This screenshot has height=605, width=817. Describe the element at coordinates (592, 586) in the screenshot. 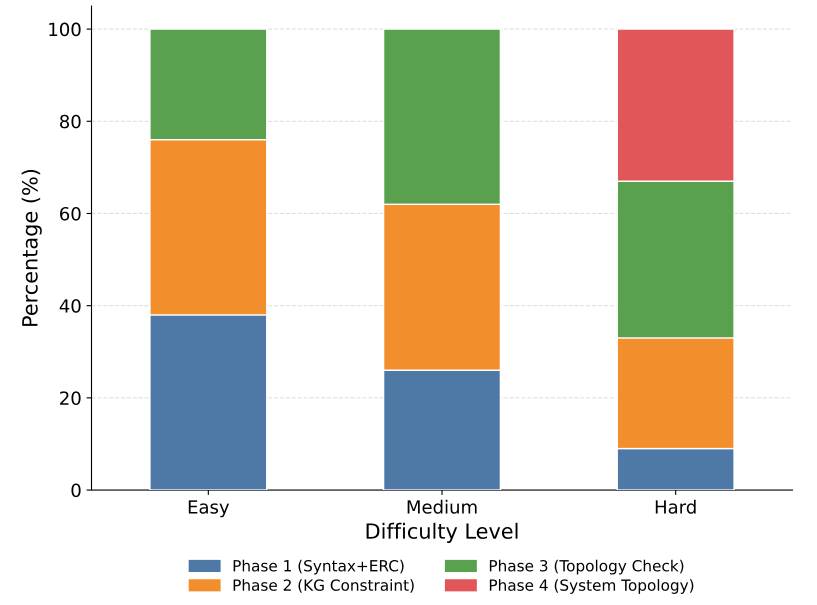

I see `legend-label: Phase 4 (System Topology)` at that location.